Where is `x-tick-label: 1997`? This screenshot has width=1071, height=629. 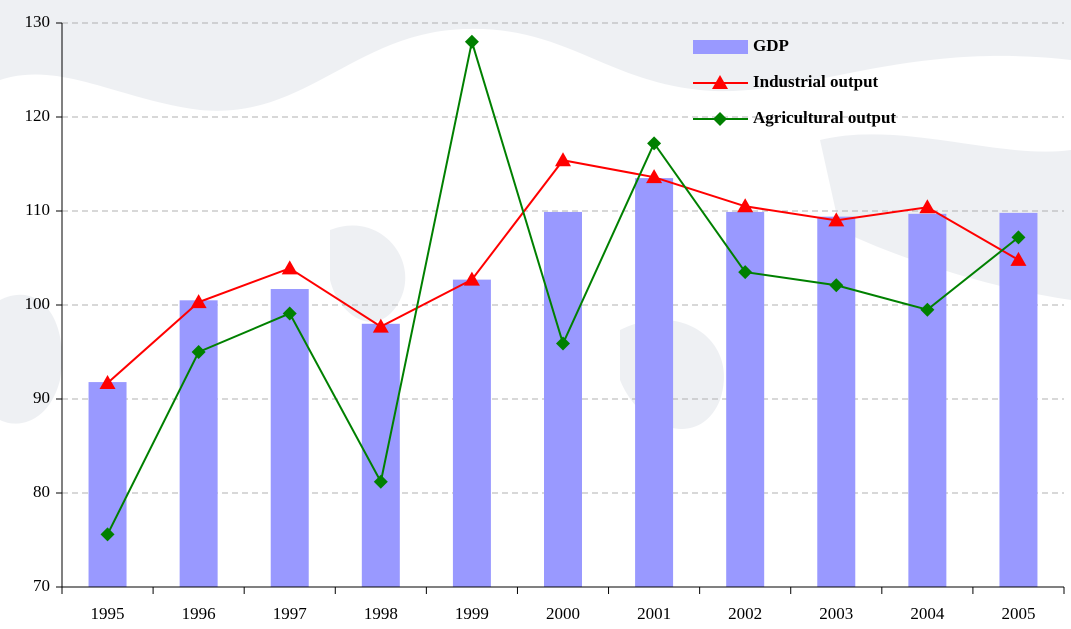
x-tick-label: 1997 is located at coordinates (290, 613).